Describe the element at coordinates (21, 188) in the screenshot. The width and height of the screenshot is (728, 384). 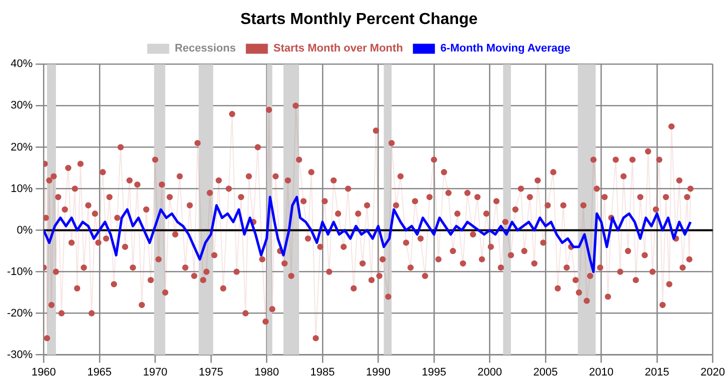
I see `y-tick-label: 10%` at that location.